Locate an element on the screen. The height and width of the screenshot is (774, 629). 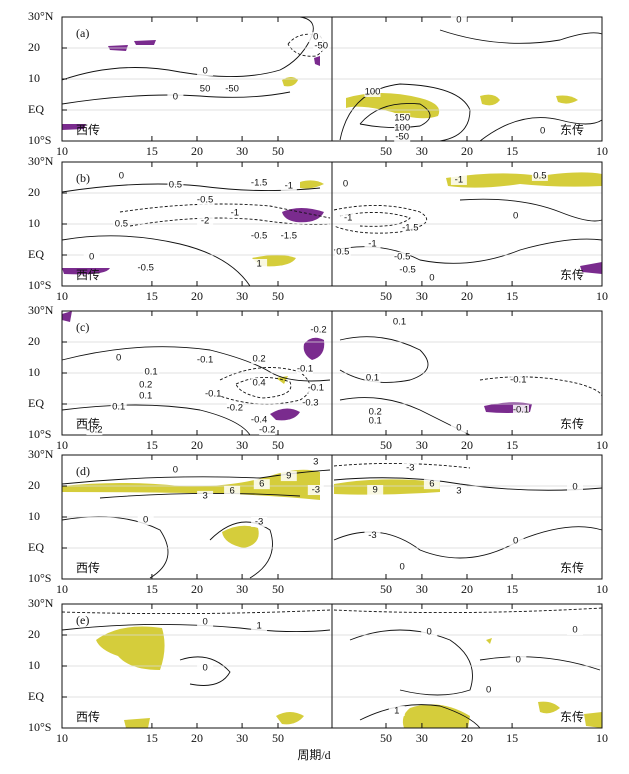
contour-label: -2 is located at coordinates (205, 220).